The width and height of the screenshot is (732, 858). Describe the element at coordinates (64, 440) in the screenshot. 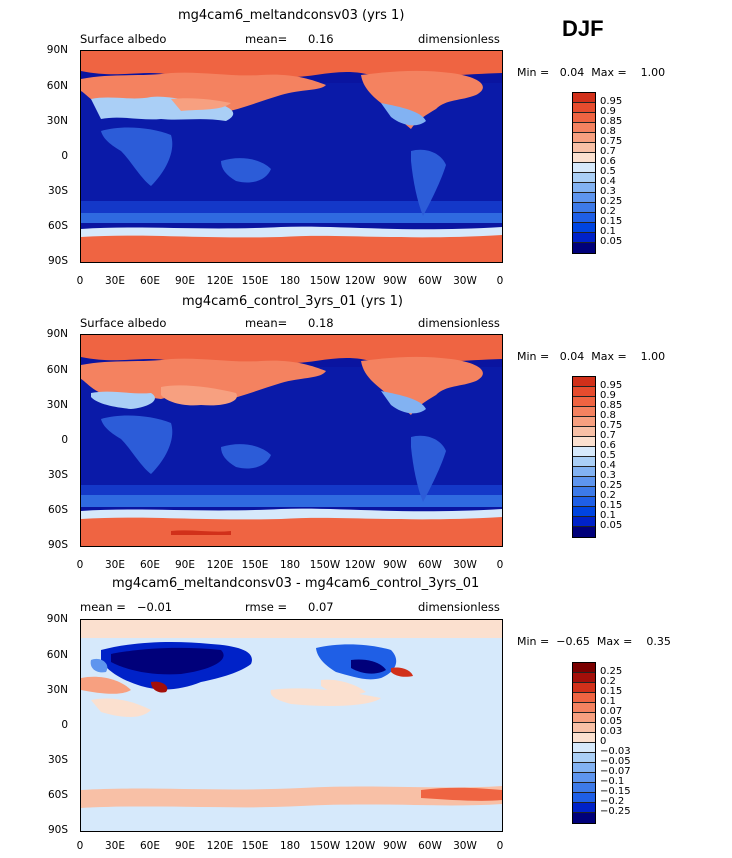

I see `panel-2-lat-tick: 0` at that location.